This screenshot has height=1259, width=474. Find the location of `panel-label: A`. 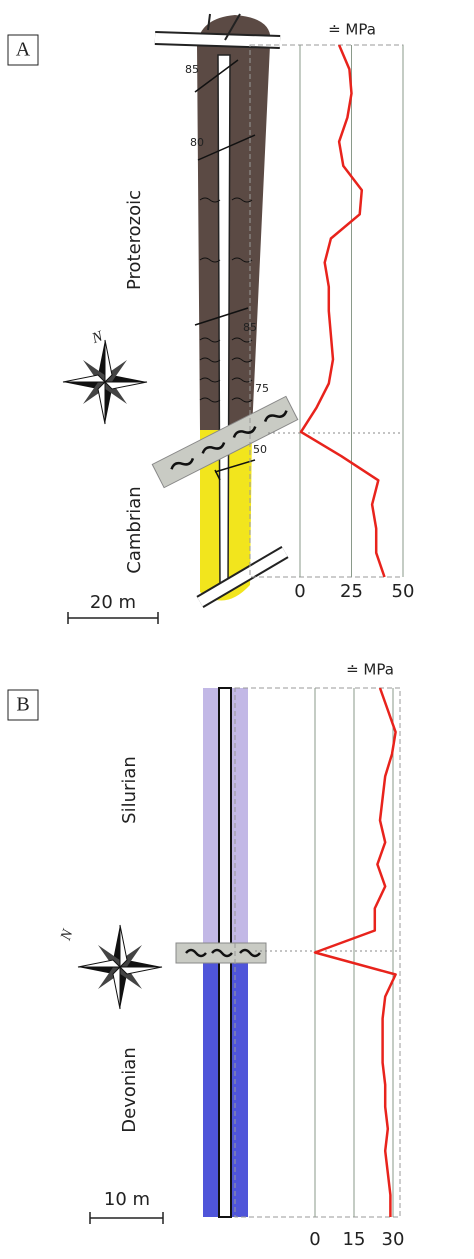

panel-label: A is located at coordinates (23, 50).